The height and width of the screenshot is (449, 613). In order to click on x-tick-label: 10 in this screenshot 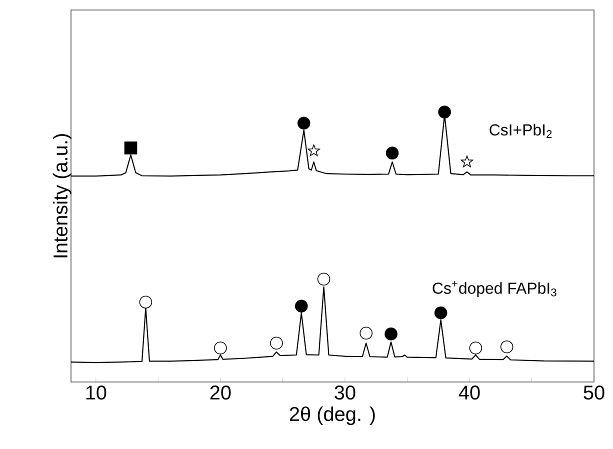, I will do `click(96, 393)`.